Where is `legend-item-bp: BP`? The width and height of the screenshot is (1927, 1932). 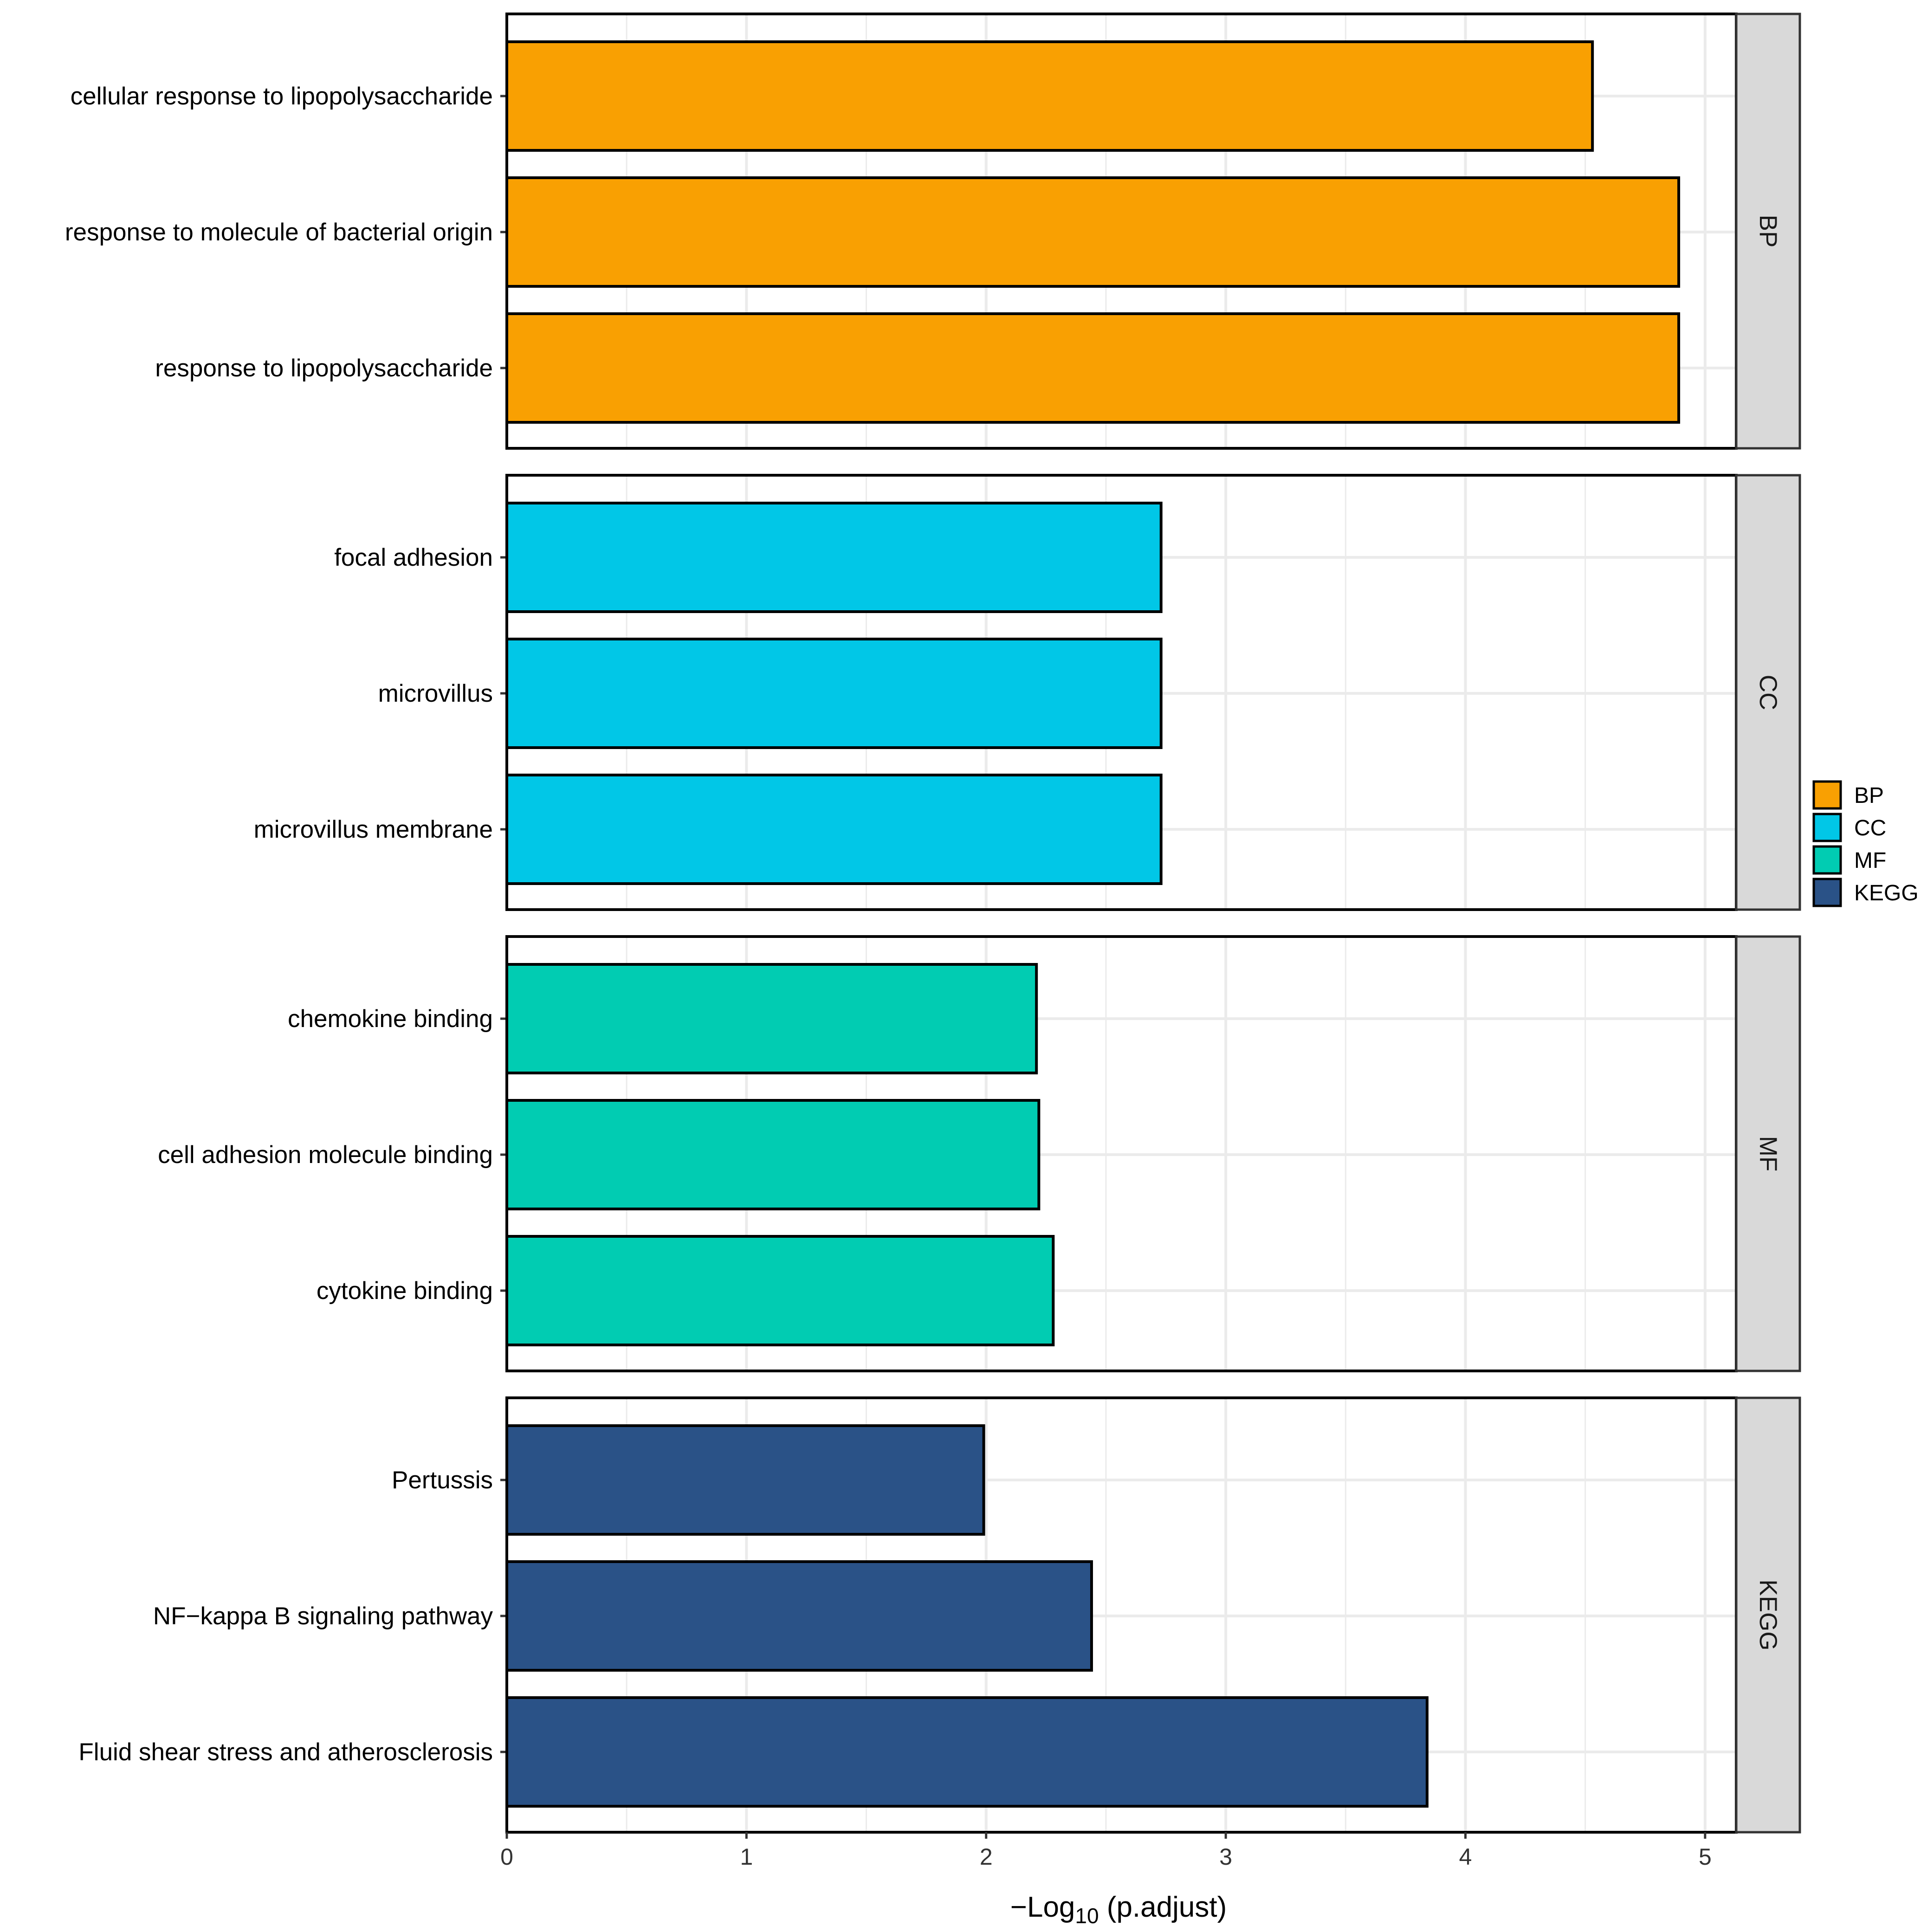
legend-item-bp: BP is located at coordinates (1848, 795).